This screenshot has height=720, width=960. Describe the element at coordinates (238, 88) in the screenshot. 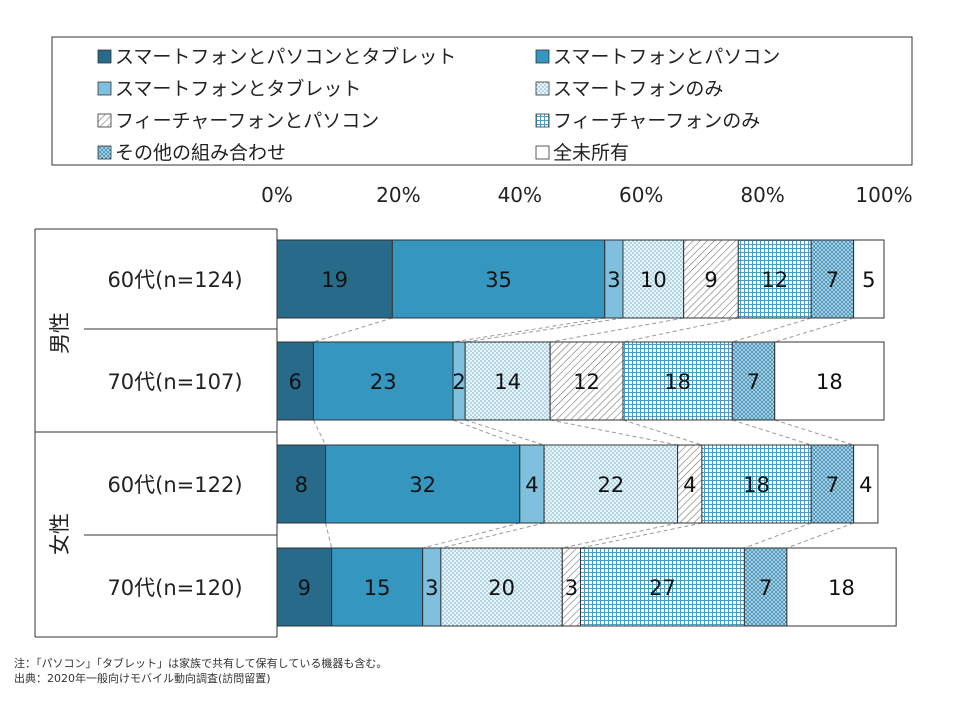

I see `legend-label: スマートフォンとタブレット` at that location.